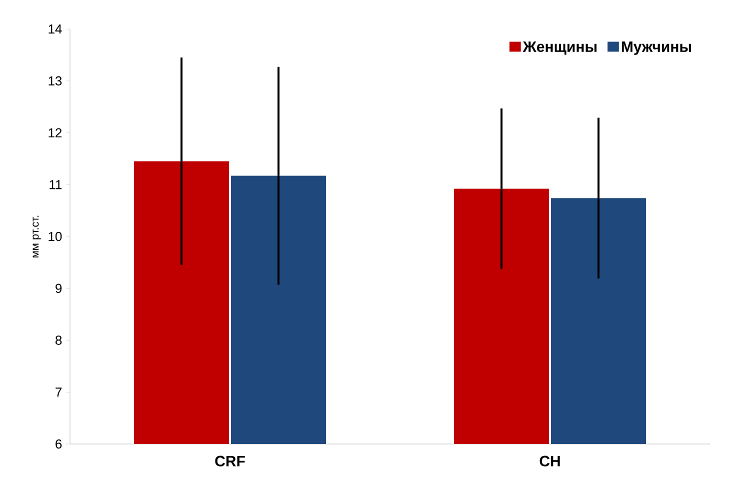 The height and width of the screenshot is (487, 730). What do you see at coordinates (56, 185) in the screenshot?
I see `y-tick-label: 11` at bounding box center [56, 185].